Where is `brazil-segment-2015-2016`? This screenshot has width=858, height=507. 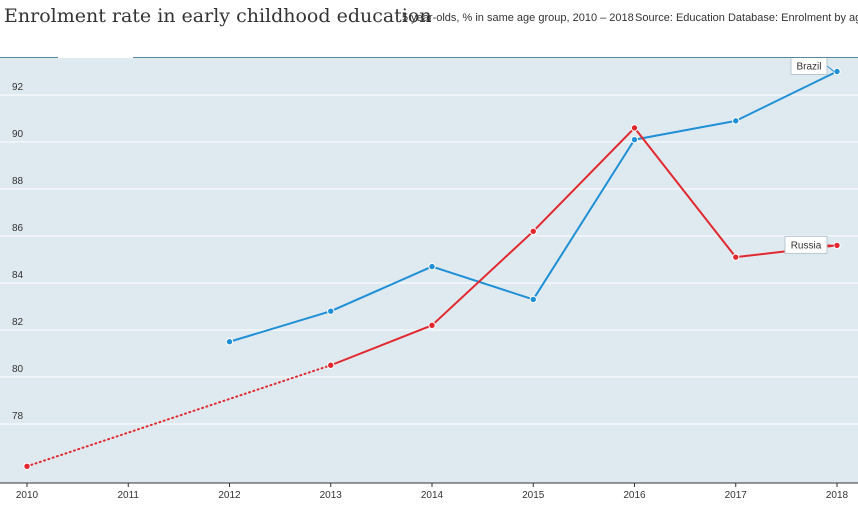 brazil-segment-2015-2016 is located at coordinates (584, 219).